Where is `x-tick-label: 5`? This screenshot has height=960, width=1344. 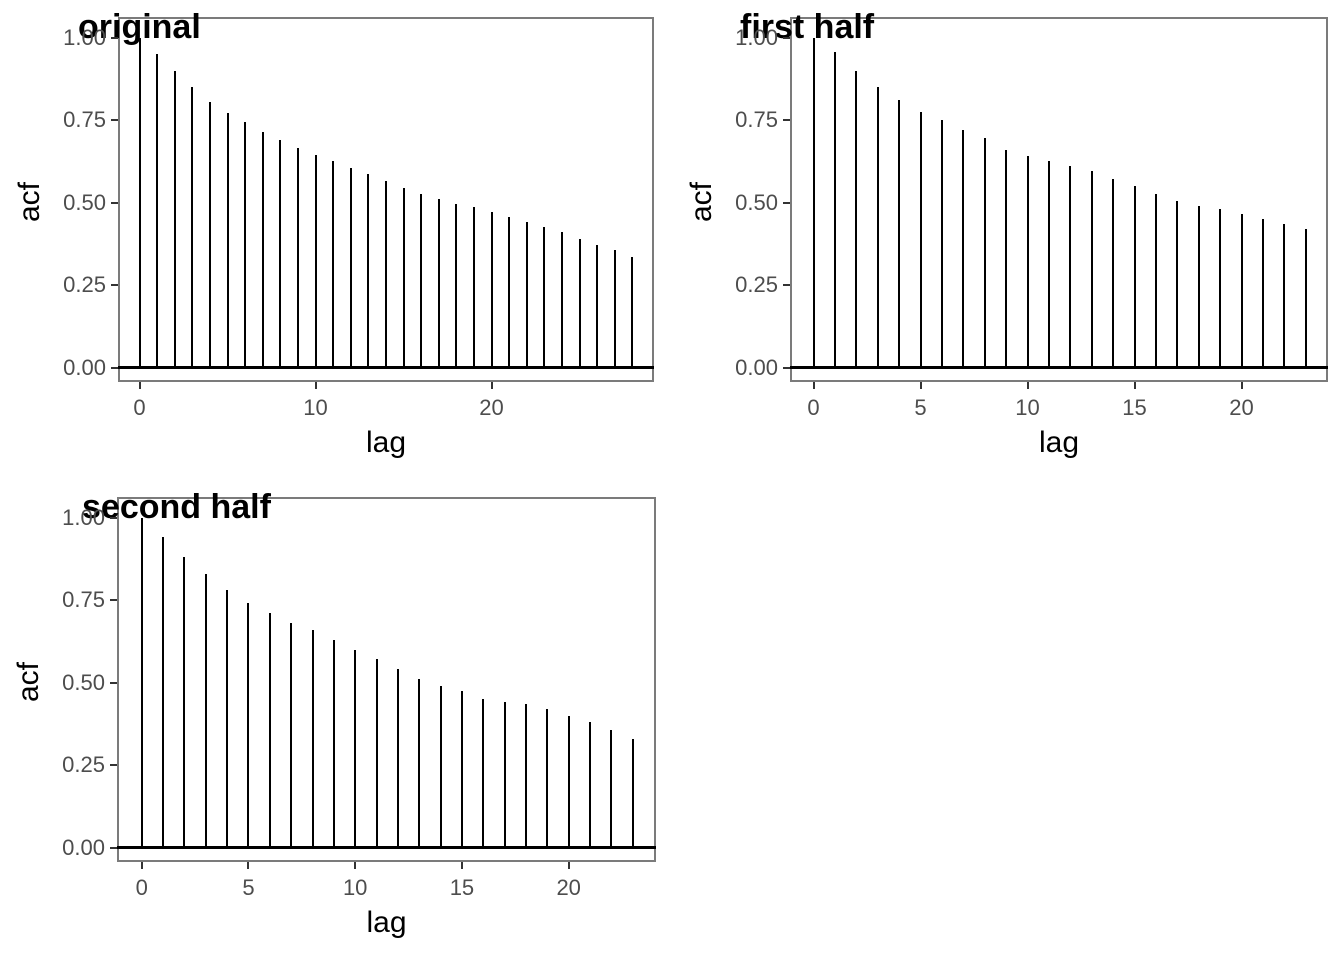 x-tick-label: 5 is located at coordinates (248, 887).